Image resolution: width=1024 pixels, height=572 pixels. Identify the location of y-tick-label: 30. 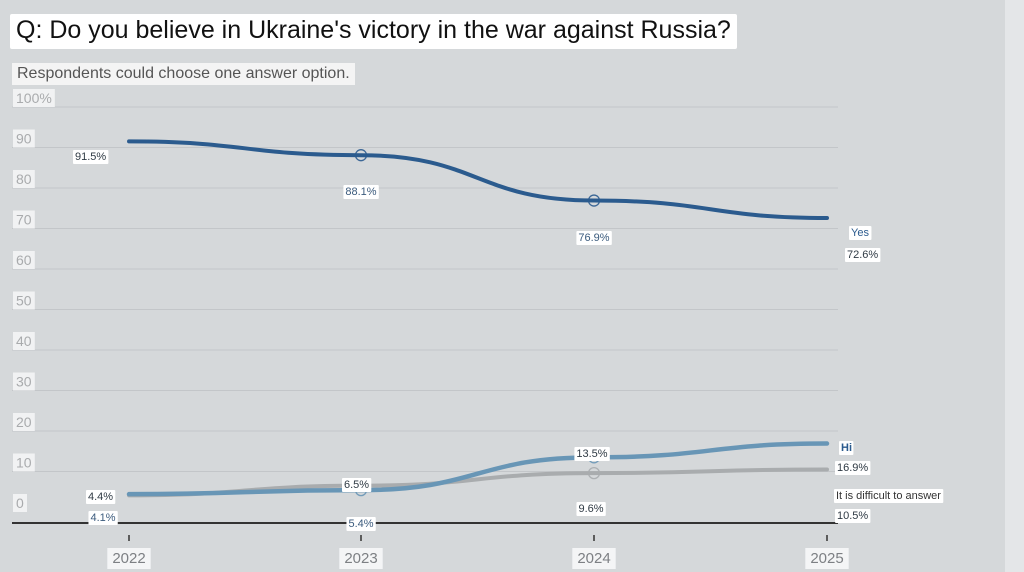
(24, 382).